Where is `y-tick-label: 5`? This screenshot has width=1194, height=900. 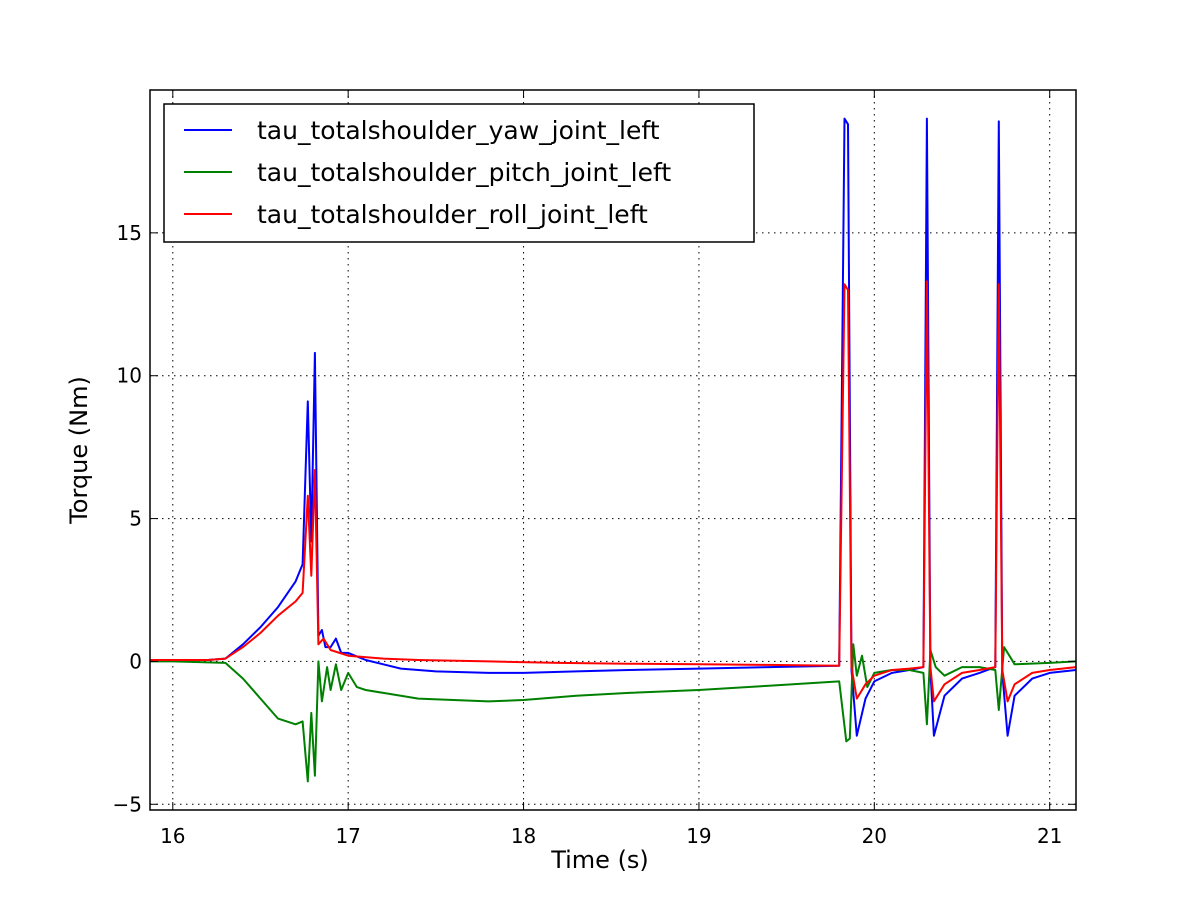 y-tick-label: 5 is located at coordinates (135, 519).